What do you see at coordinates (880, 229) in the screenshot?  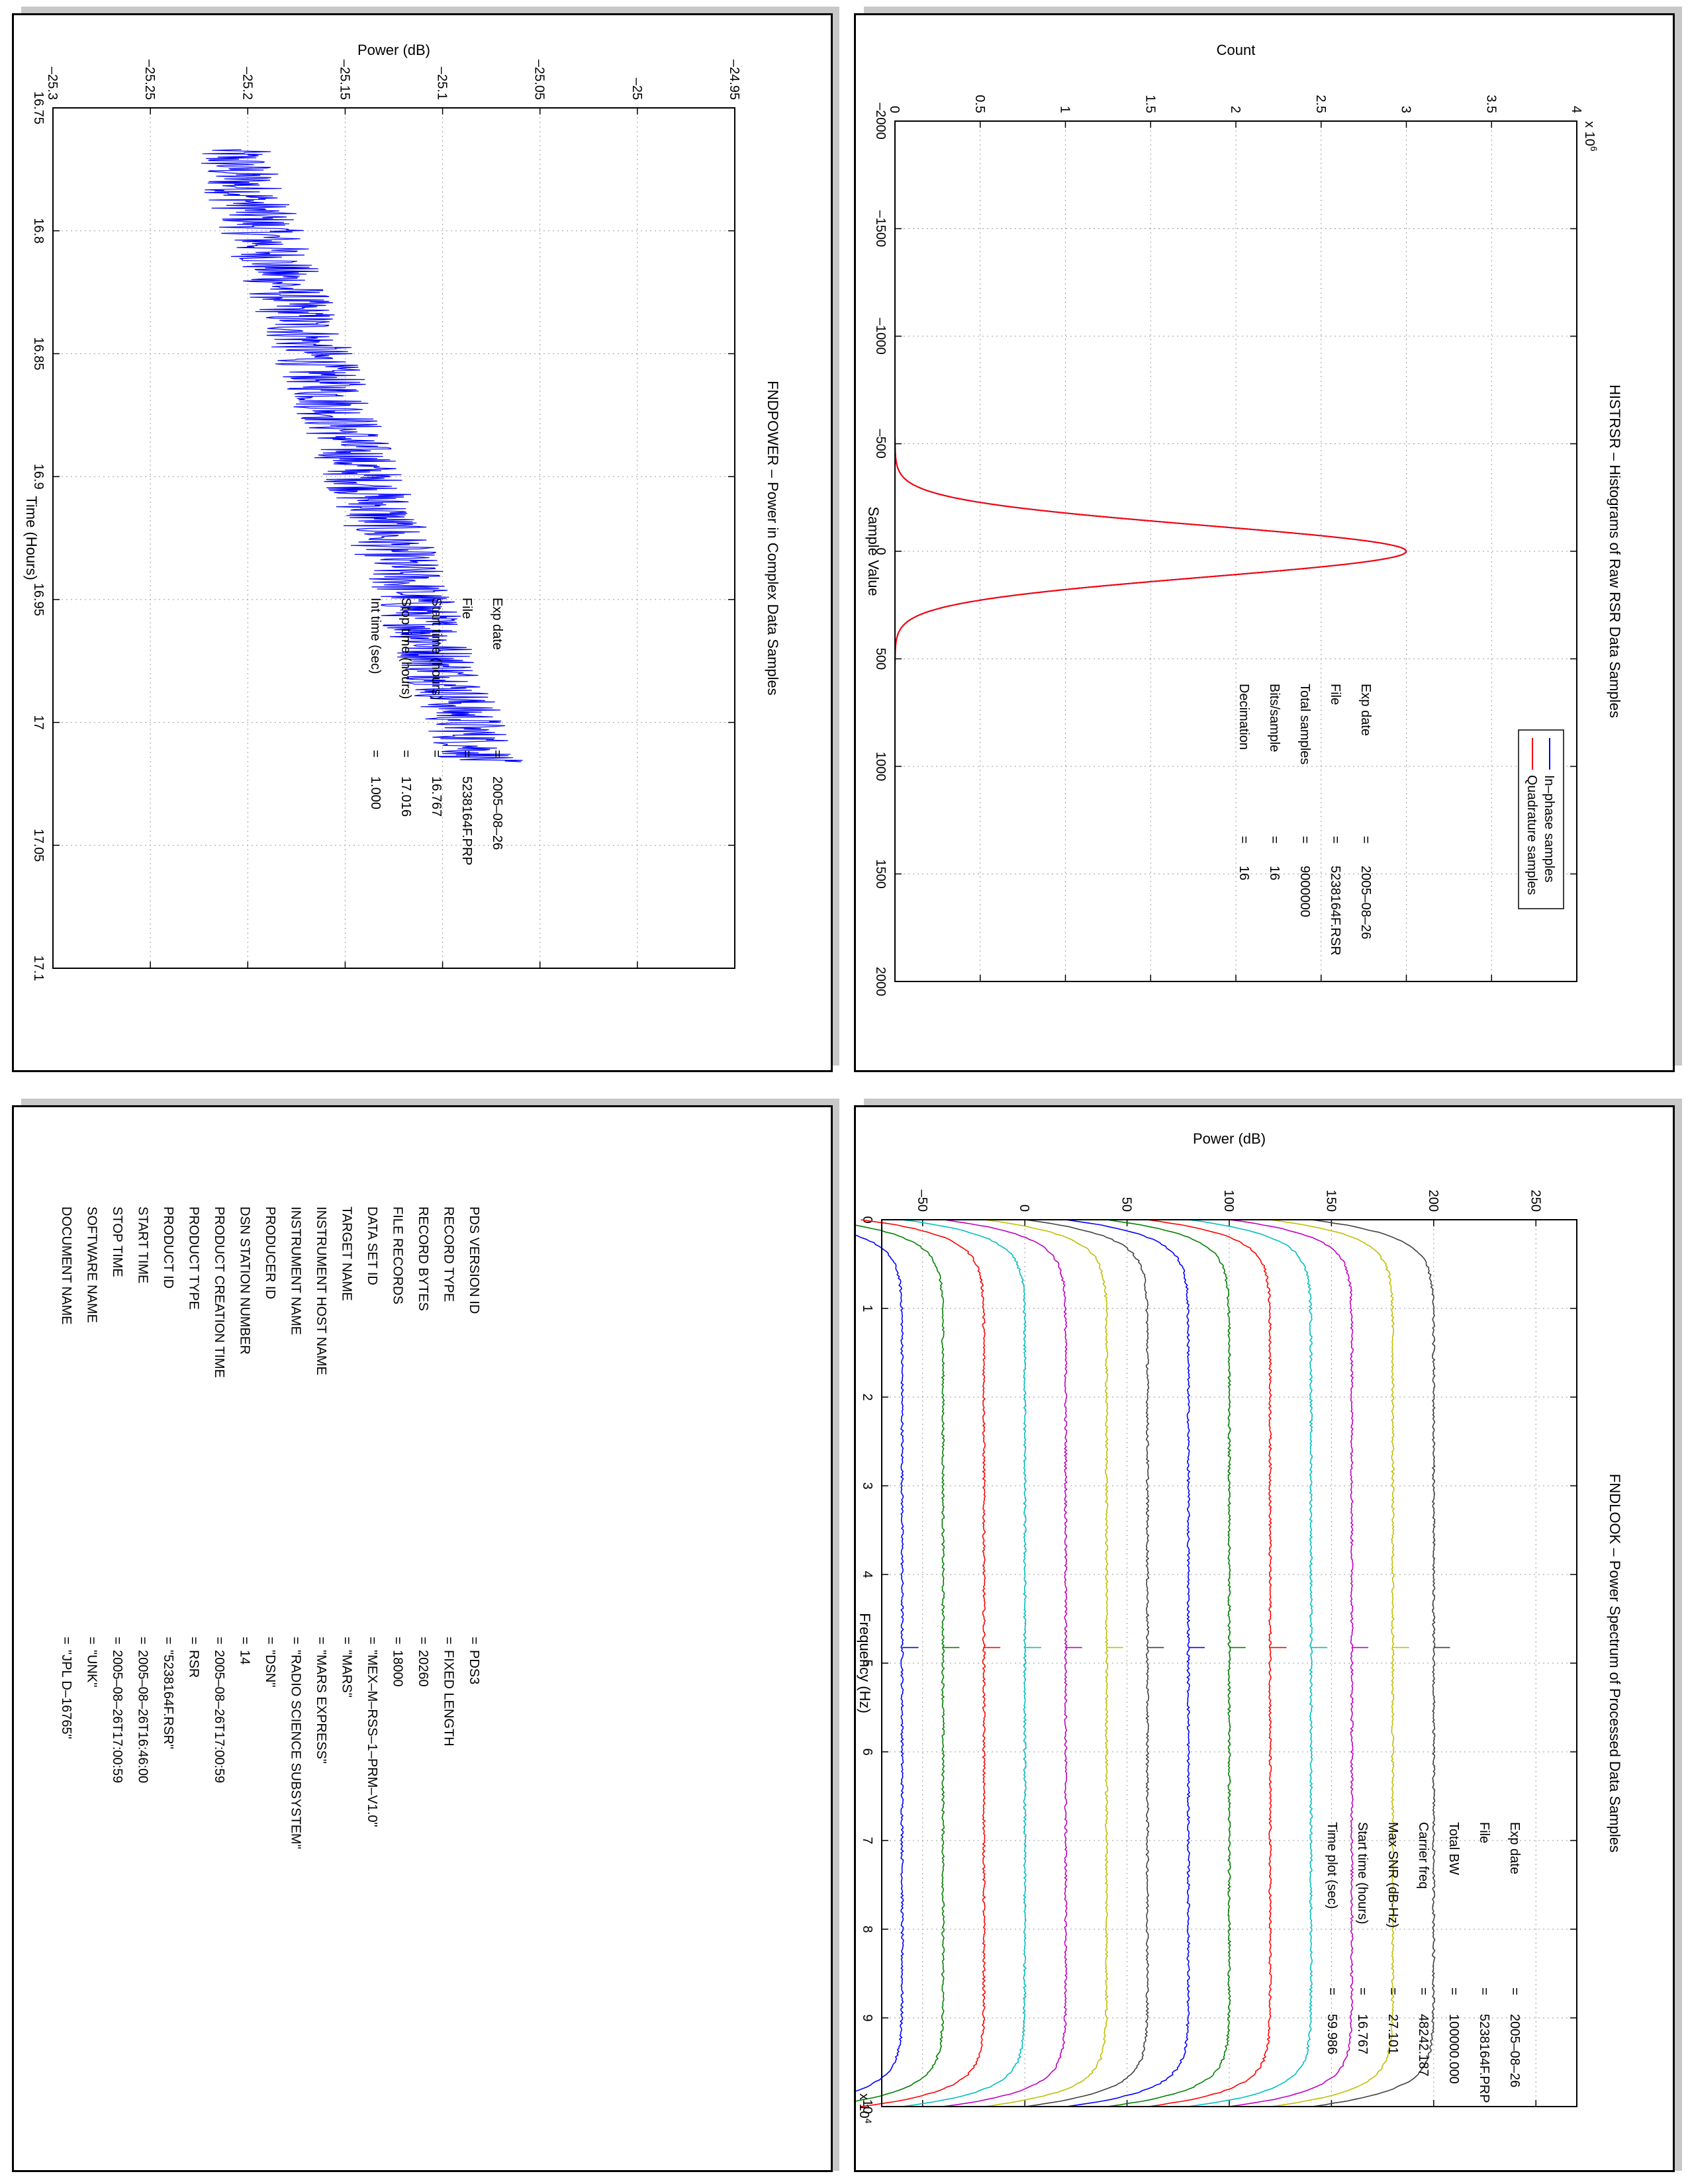 I see `x-tick-label: –1500` at bounding box center [880, 229].